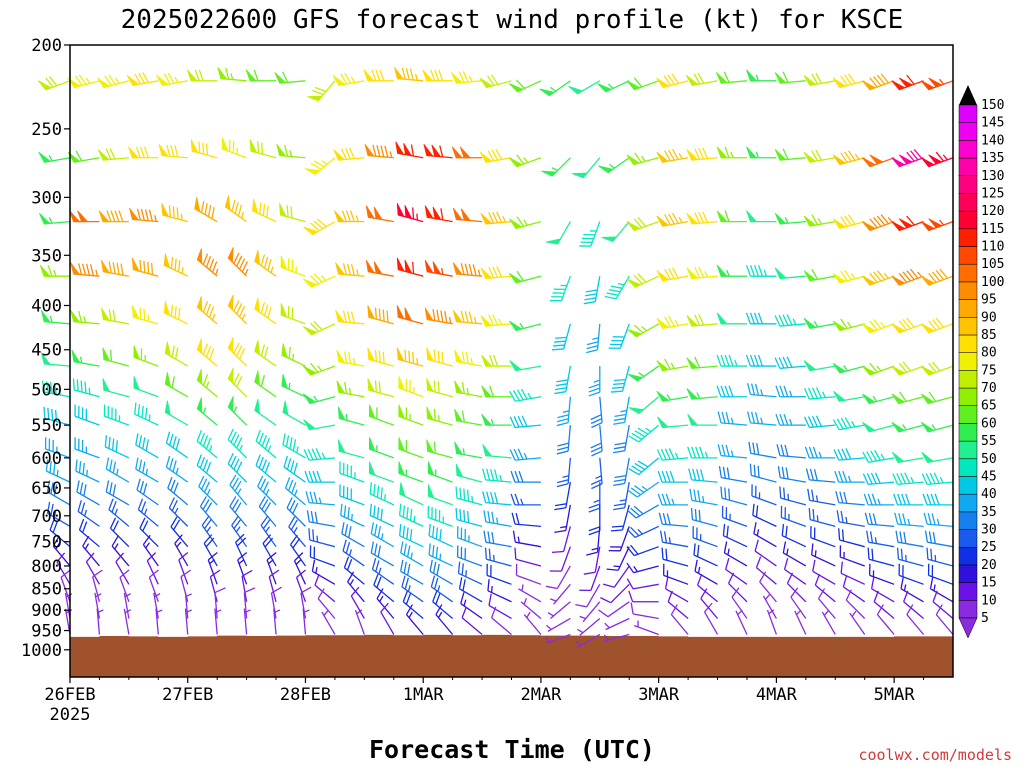  I want to click on y-tick-label: 200, so click(46, 46).